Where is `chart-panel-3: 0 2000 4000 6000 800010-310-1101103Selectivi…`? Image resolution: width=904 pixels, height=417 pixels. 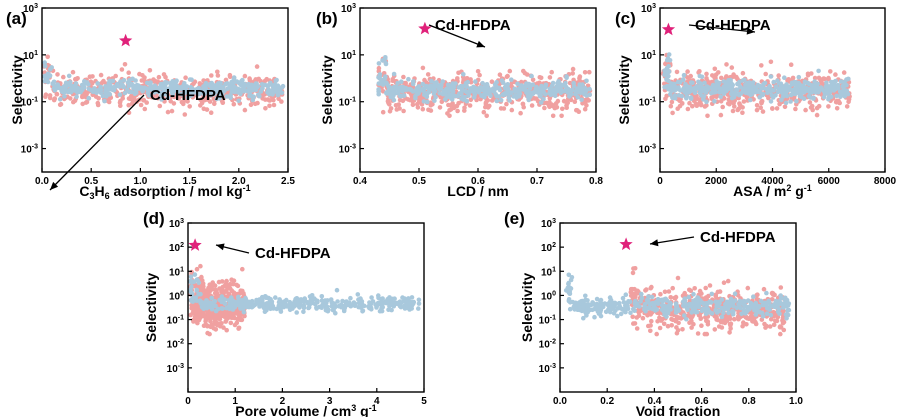
chart-panel-3: 0 2000 4000 6000 800010-310-1101103Selectivi… is located at coordinates (756, 101).